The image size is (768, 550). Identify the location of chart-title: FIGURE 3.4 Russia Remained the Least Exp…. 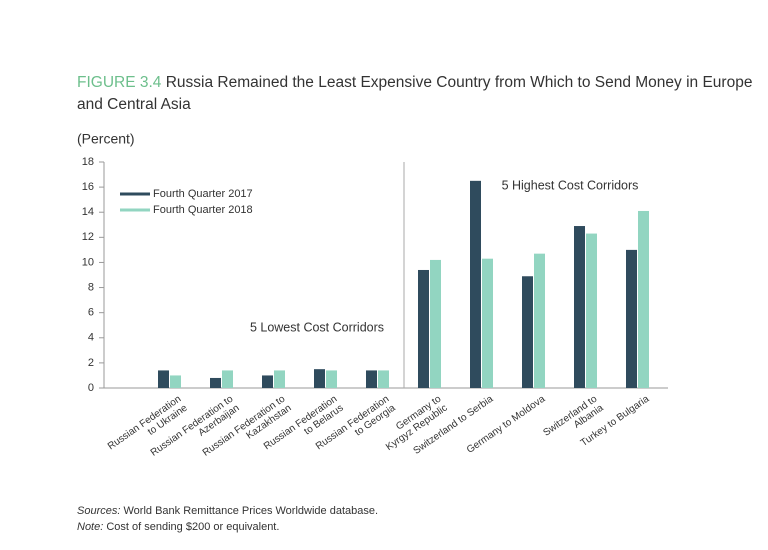
(415, 94).